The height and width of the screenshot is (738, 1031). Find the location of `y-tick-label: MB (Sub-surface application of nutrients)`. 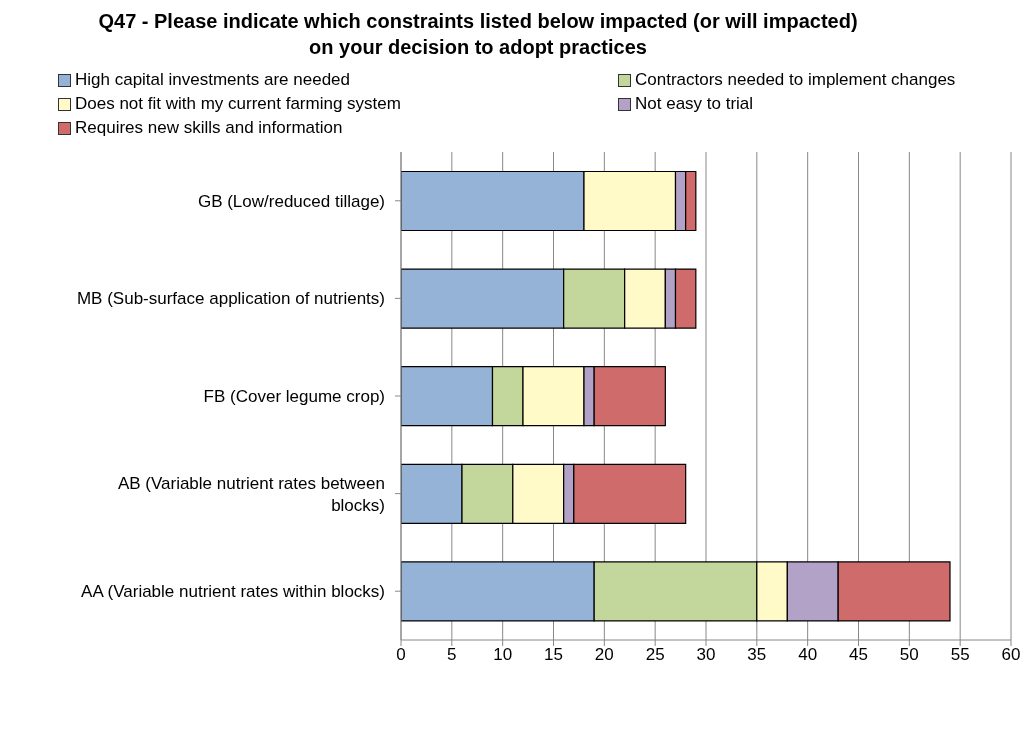

y-tick-label: MB (Sub-surface application of nutrients) is located at coordinates (230, 298).